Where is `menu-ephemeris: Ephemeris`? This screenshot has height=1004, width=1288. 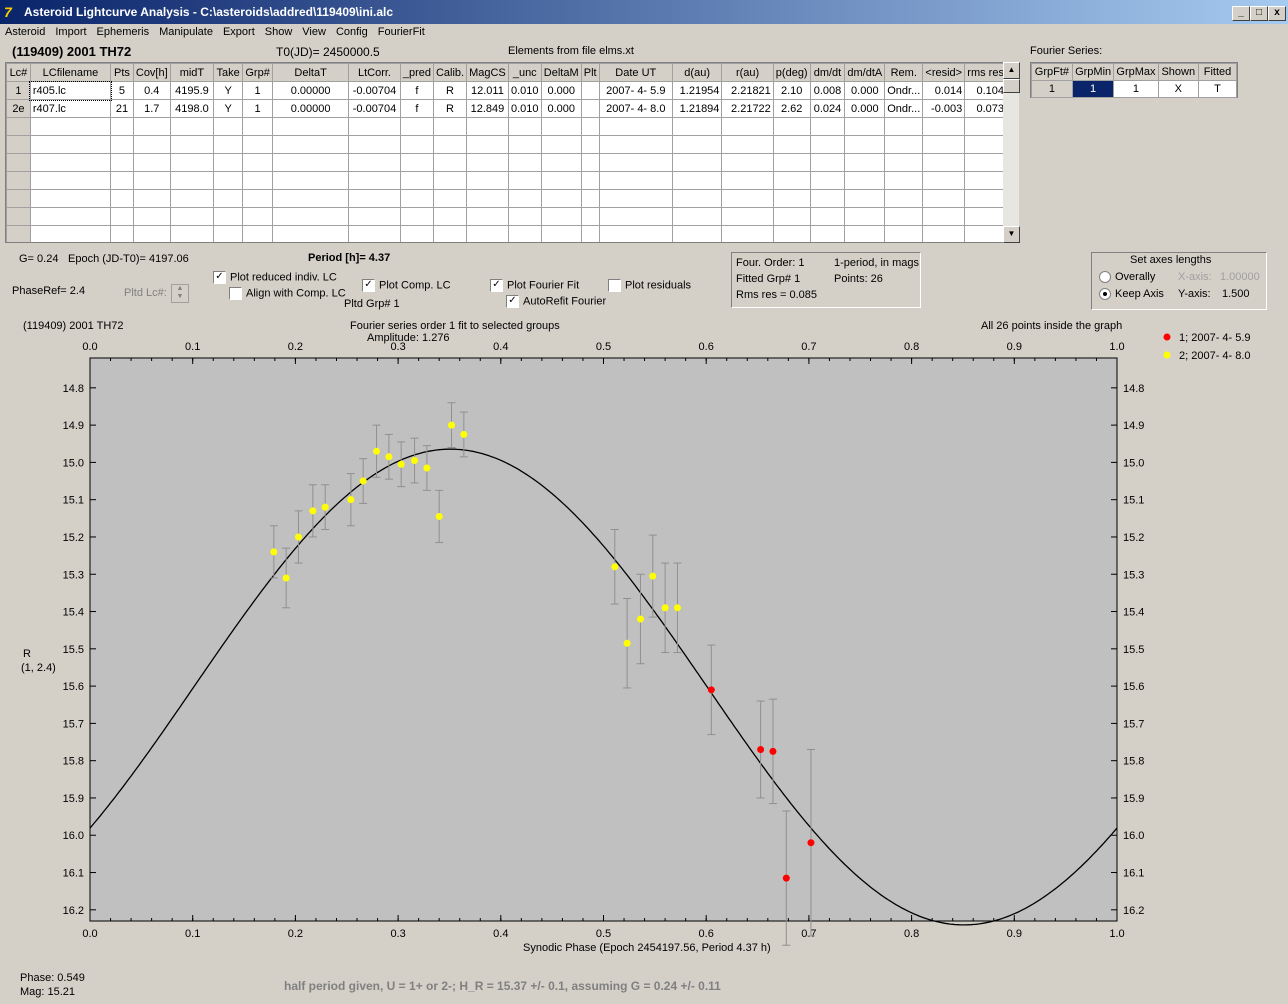 menu-ephemeris: Ephemeris is located at coordinates (123, 32).